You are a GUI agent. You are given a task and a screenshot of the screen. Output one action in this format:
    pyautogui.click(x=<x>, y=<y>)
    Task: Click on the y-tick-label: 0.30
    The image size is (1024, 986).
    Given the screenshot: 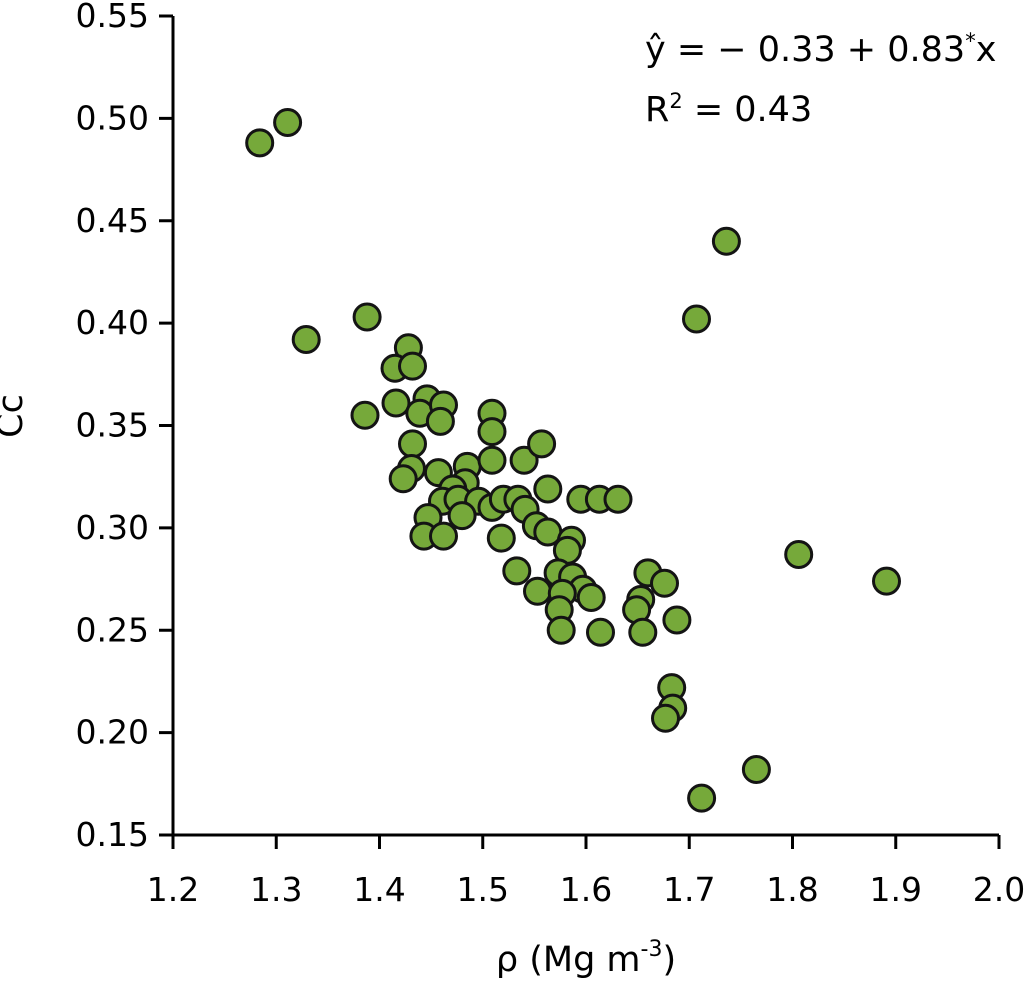 What is the action you would take?
    pyautogui.click(x=112, y=527)
    